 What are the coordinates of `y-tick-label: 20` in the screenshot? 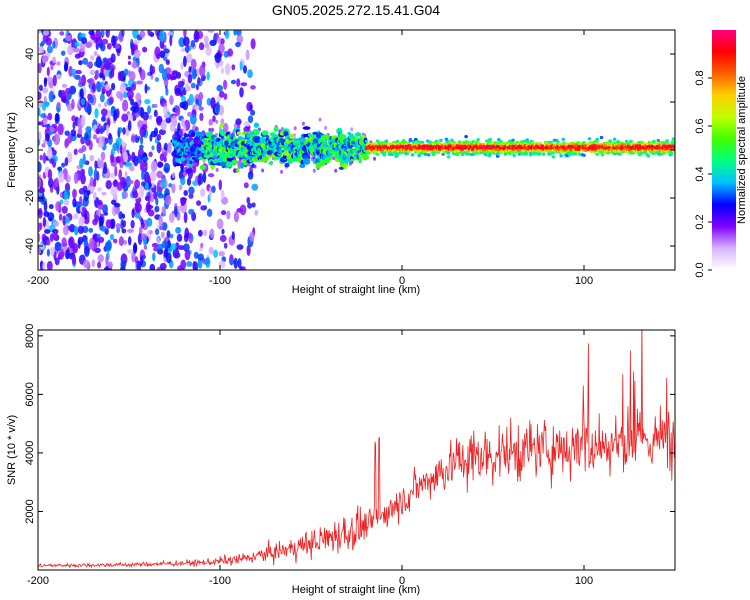 It's located at (30, 102).